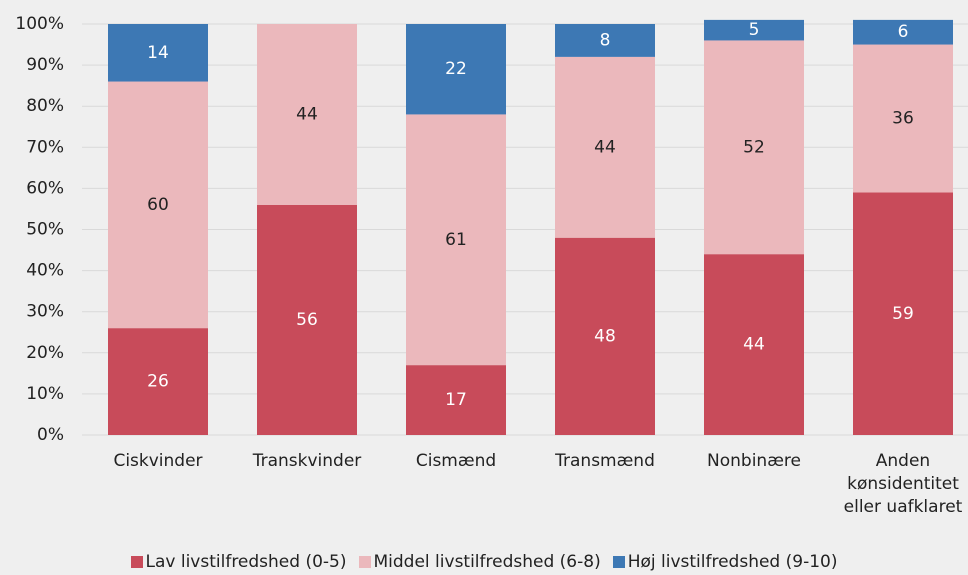 The height and width of the screenshot is (575, 968). What do you see at coordinates (246, 562) in the screenshot?
I see `legend-label: Lav livstilfredshed (0-5)` at bounding box center [246, 562].